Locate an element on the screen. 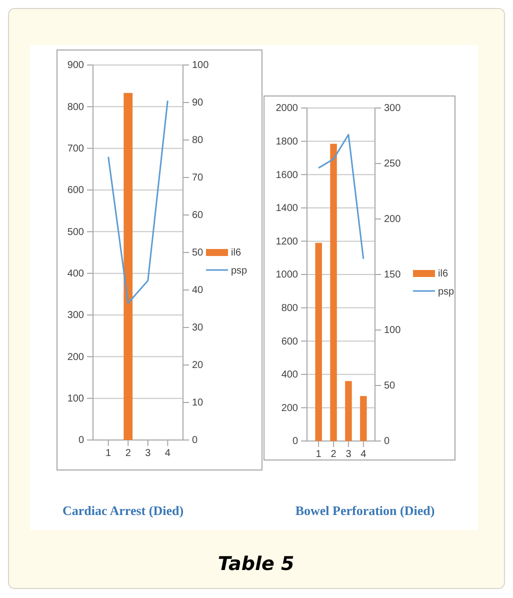 Image resolution: width=513 pixels, height=598 pixels. y2-tick-label: 10 is located at coordinates (198, 403).